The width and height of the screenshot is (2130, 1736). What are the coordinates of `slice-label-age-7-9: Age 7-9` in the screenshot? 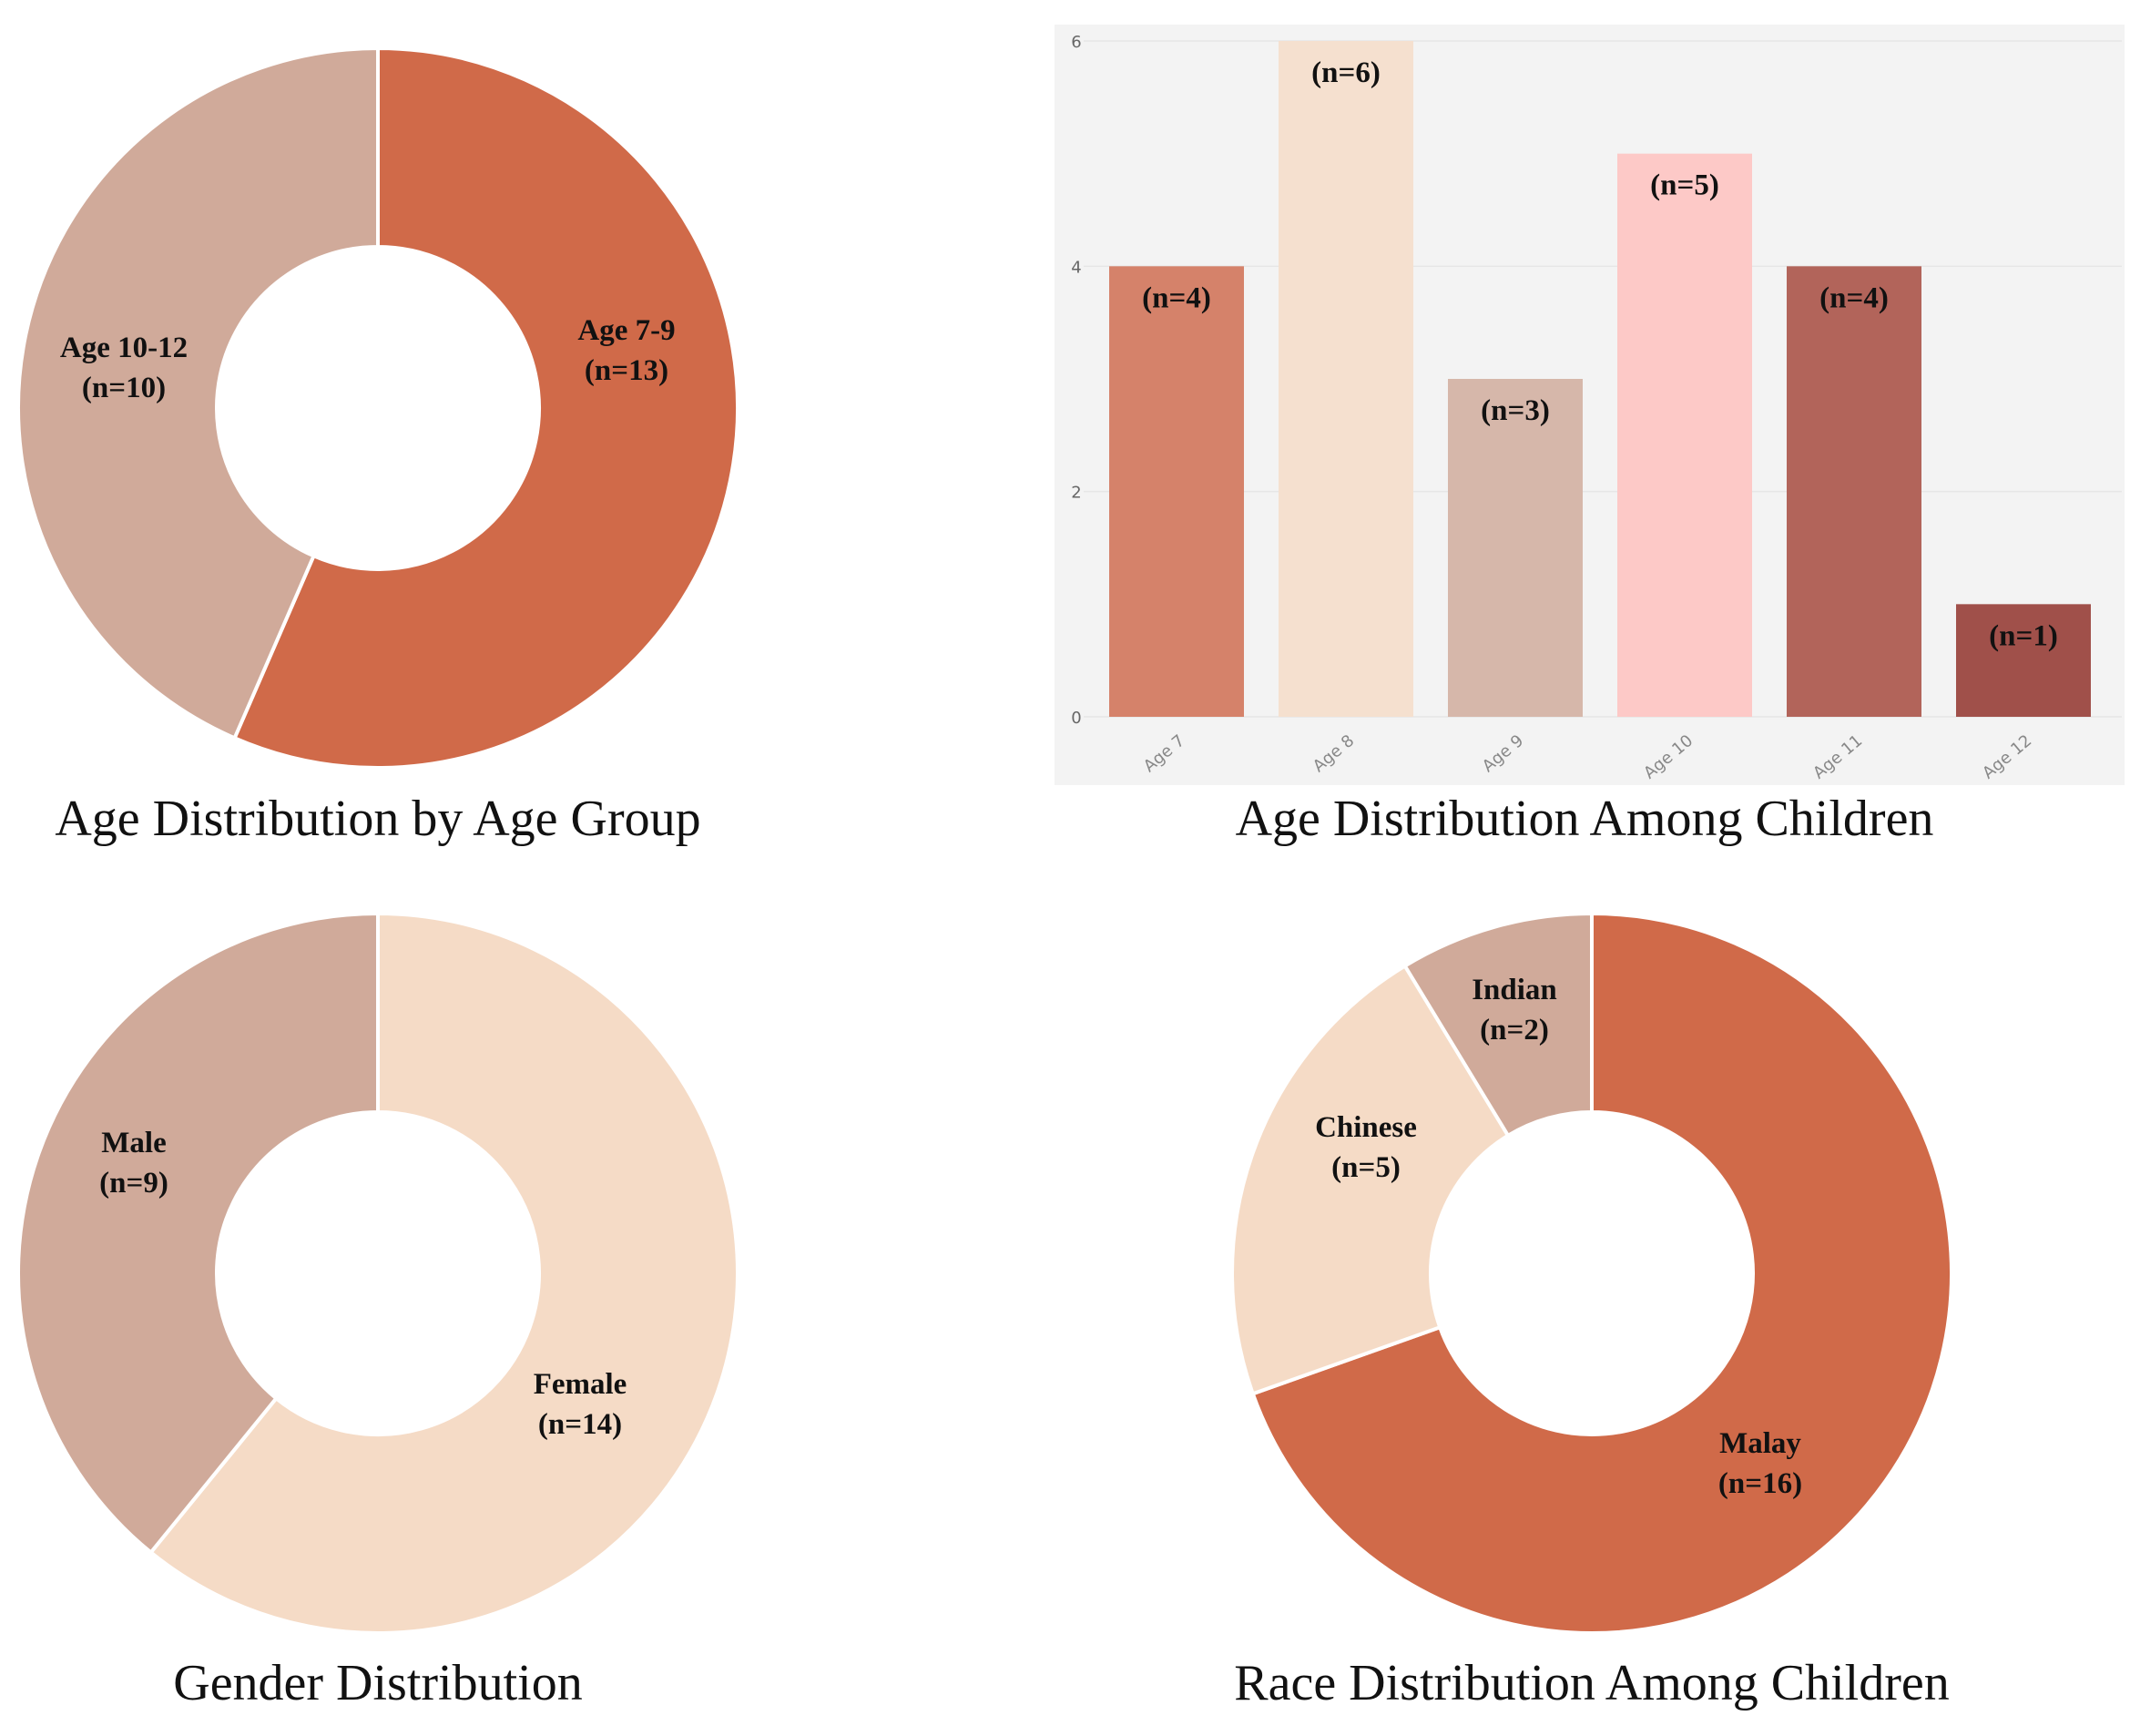 It's located at (626, 331).